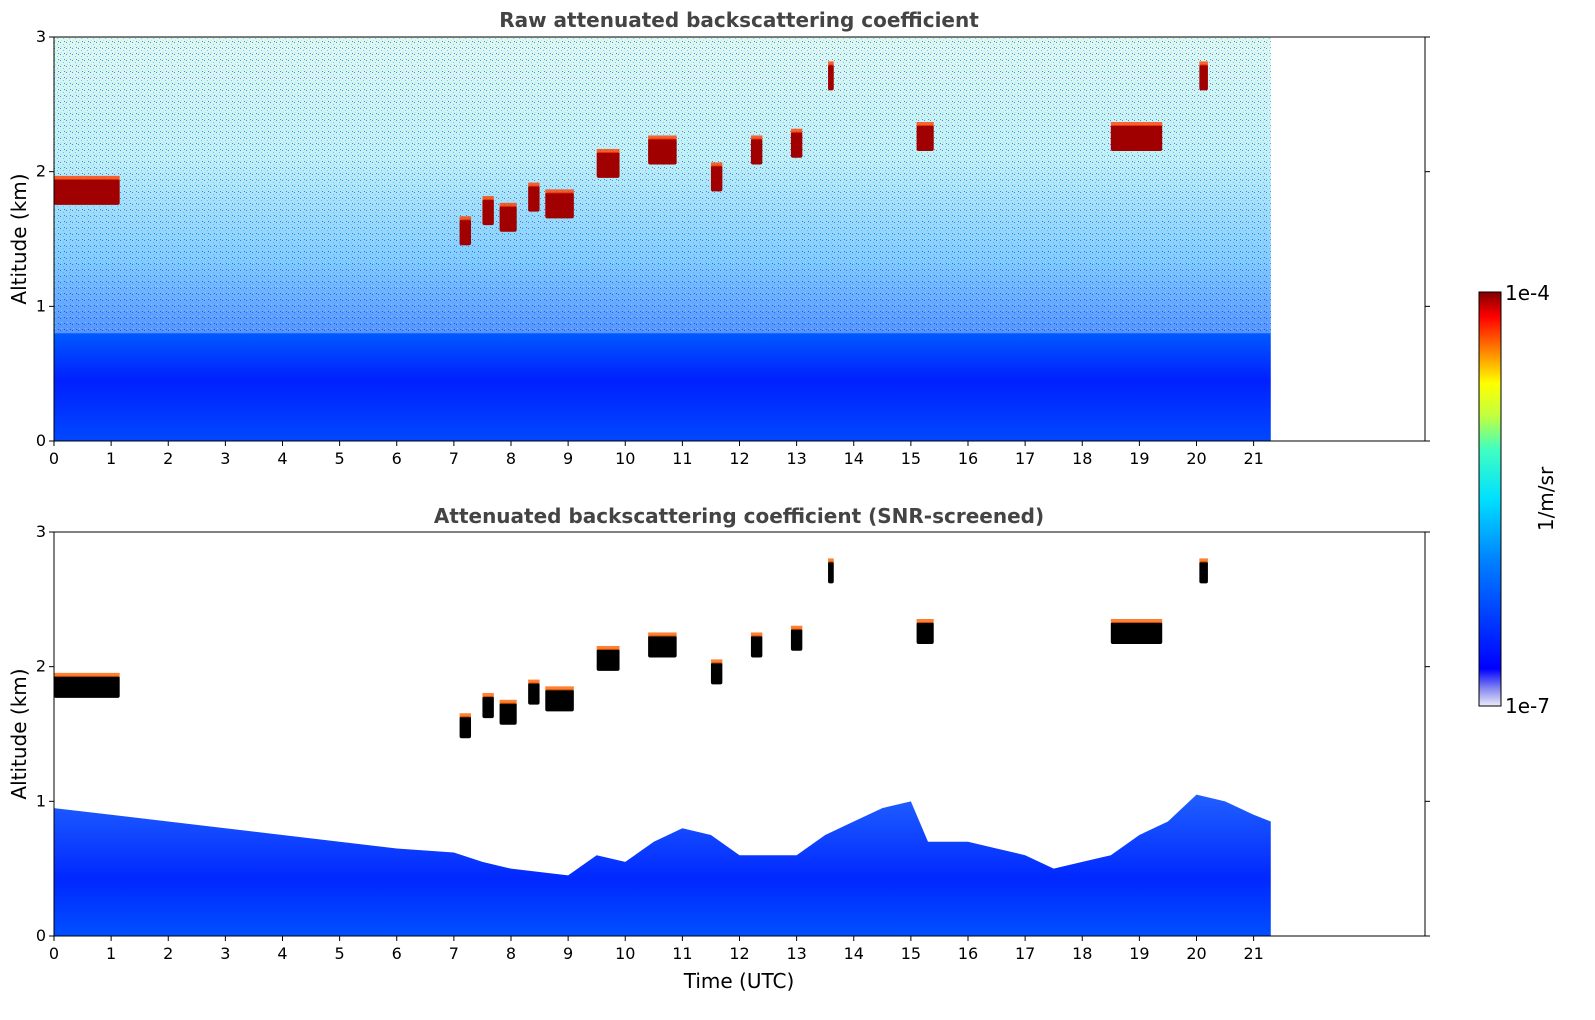 The width and height of the screenshot is (1595, 1020). Describe the element at coordinates (1082, 953) in the screenshot. I see `screened-x-tick-label: 18` at that location.